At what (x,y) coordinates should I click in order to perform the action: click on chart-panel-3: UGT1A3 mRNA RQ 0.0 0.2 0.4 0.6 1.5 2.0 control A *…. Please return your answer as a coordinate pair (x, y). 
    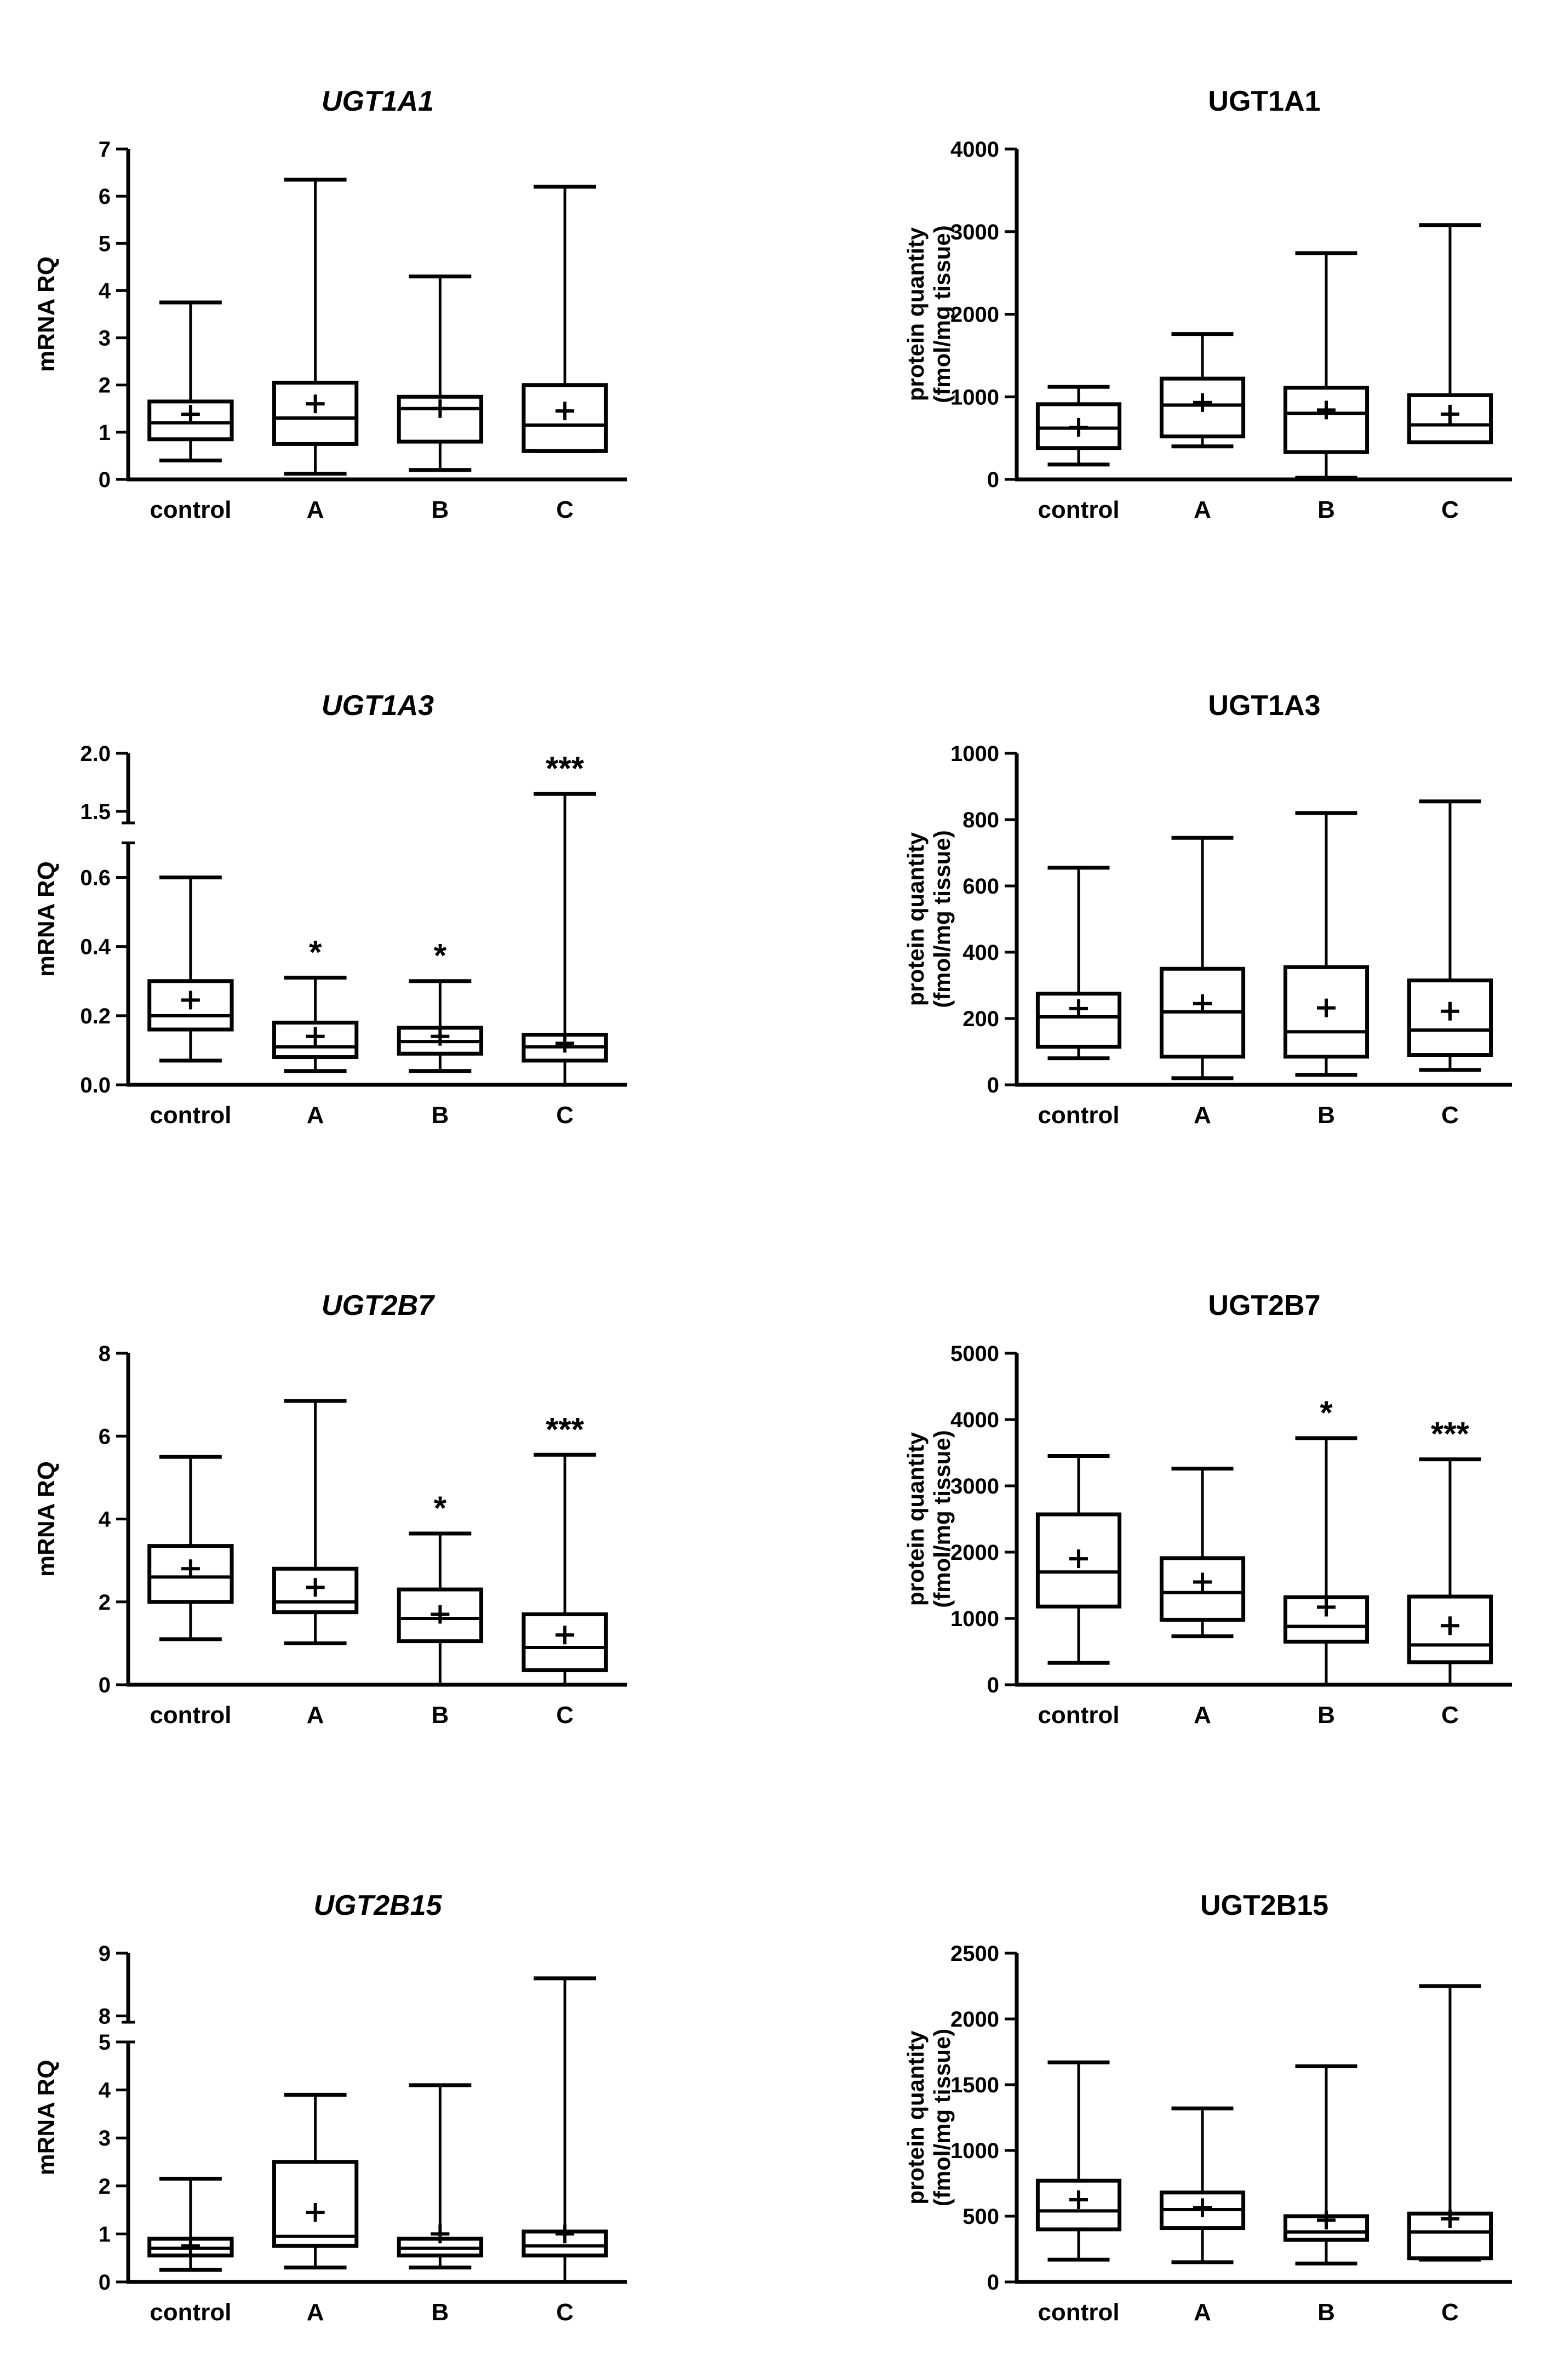
    Looking at the image, I should click on (330, 909).